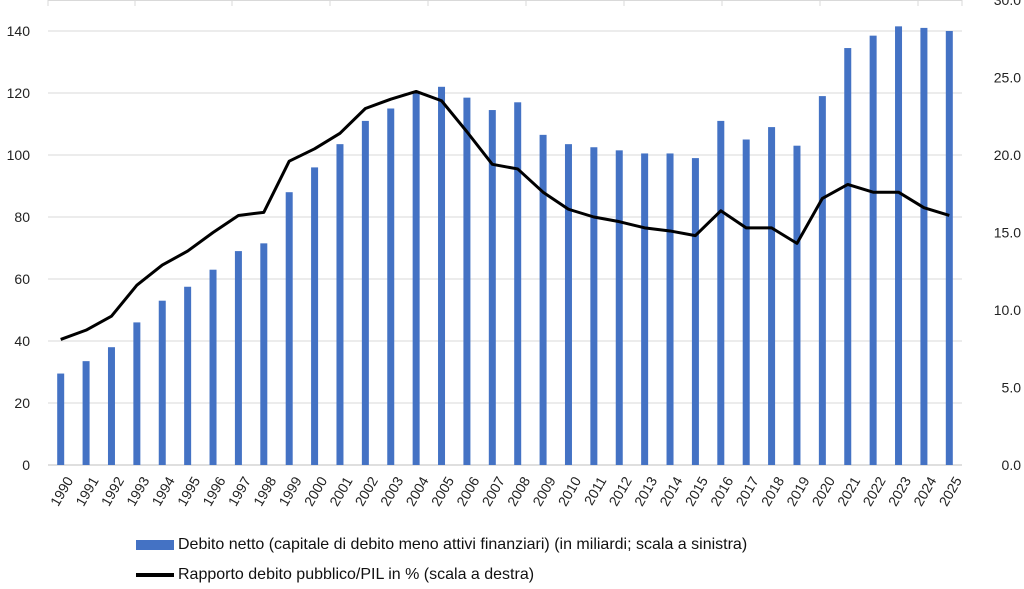 This screenshot has width=1024, height=589. I want to click on x-tick-label: 2009, so click(544, 491).